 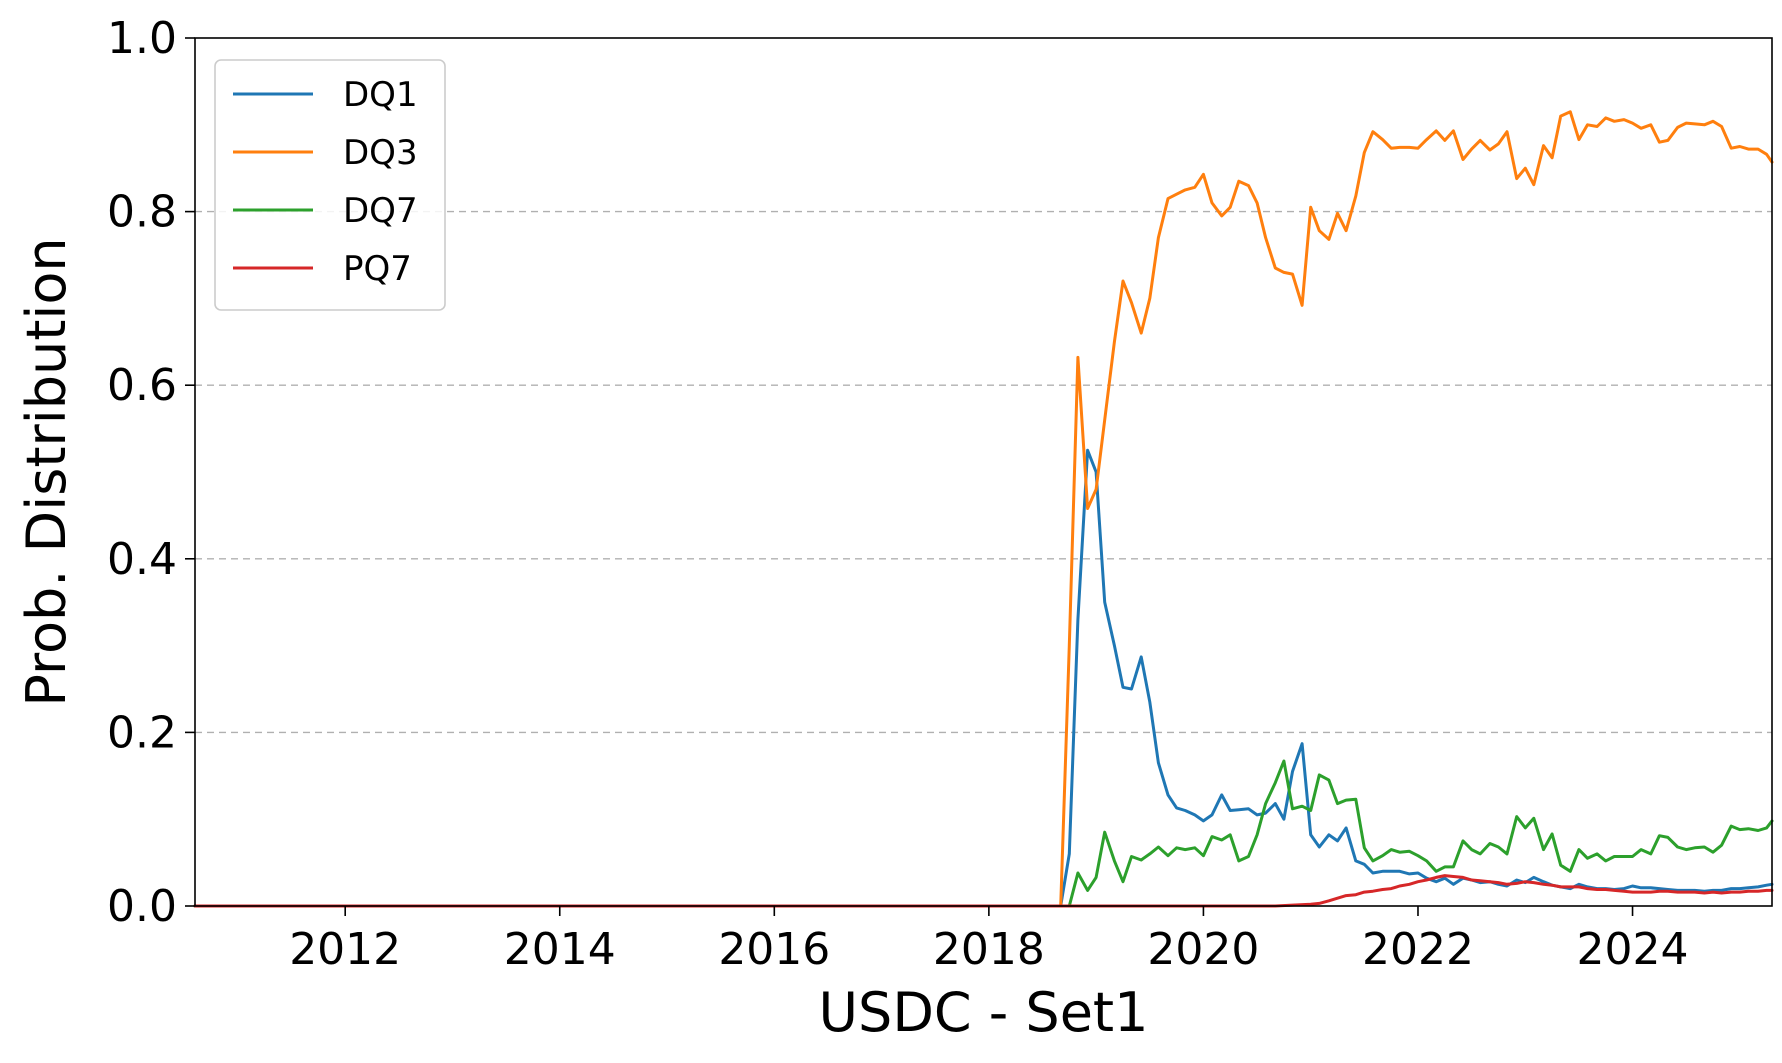 What do you see at coordinates (142, 559) in the screenshot?
I see `y-tick-label: 0.4` at bounding box center [142, 559].